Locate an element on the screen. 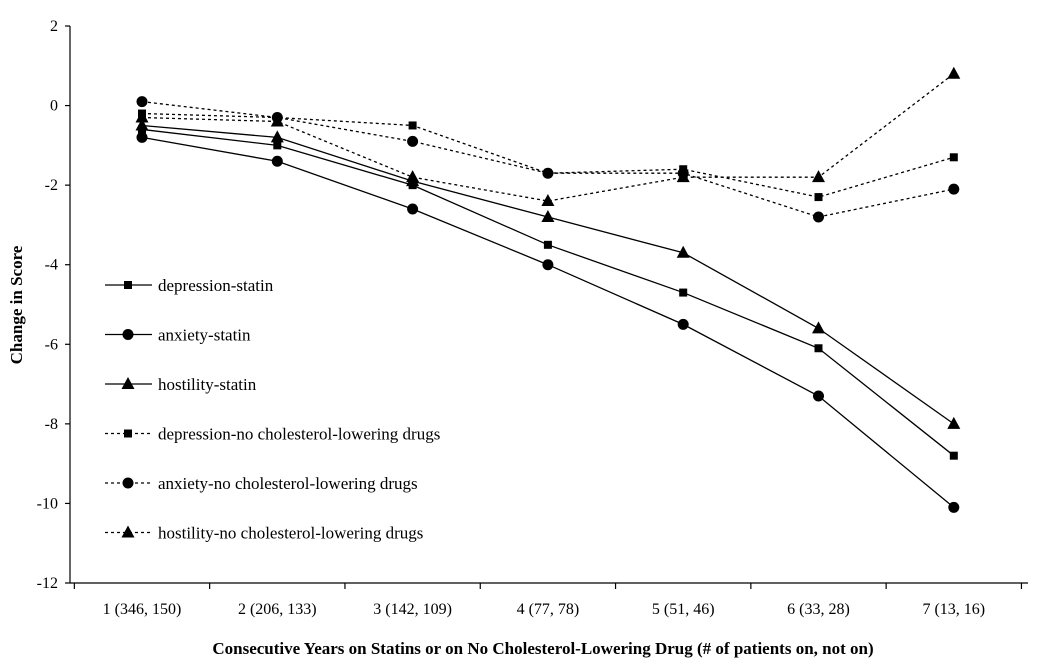  y-tick-label: -8 is located at coordinates (51, 424).